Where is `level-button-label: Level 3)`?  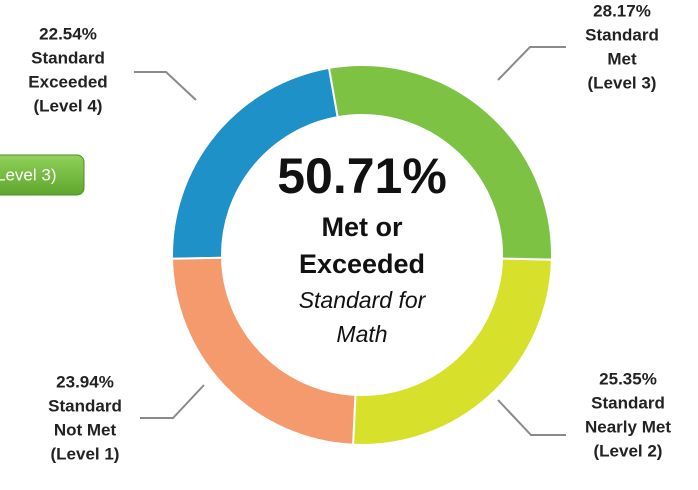 level-button-label: Level 3) is located at coordinates (28, 174).